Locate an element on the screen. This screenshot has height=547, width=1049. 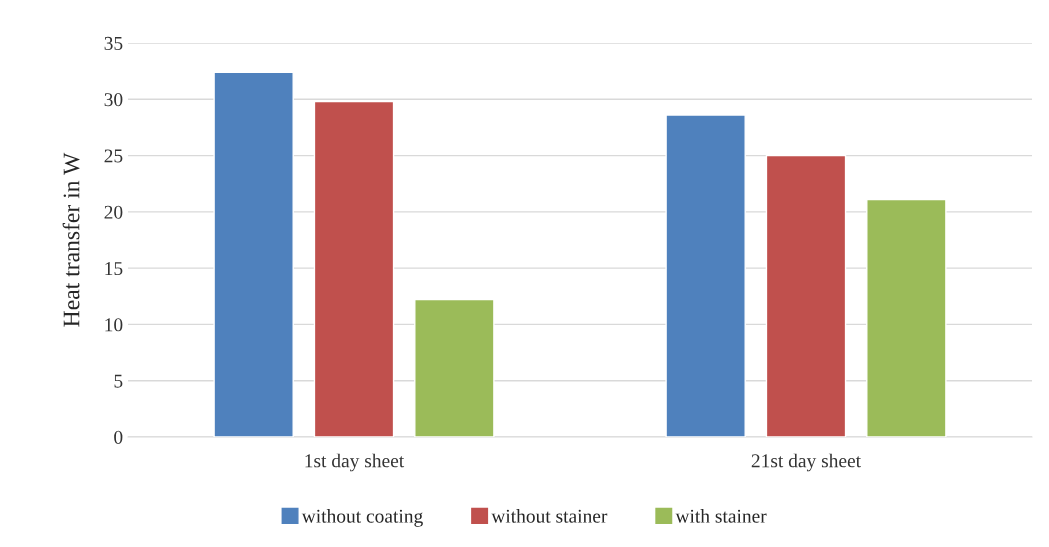
y-axis-title: Heat transfer in W is located at coordinates (71, 239).